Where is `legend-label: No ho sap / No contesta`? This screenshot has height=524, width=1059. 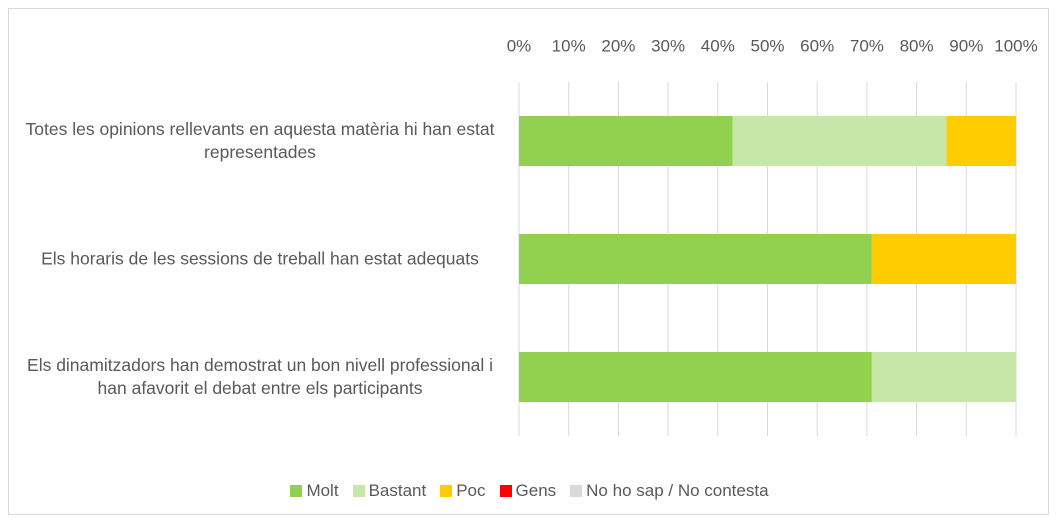 legend-label: No ho sap / No contesta is located at coordinates (677, 490).